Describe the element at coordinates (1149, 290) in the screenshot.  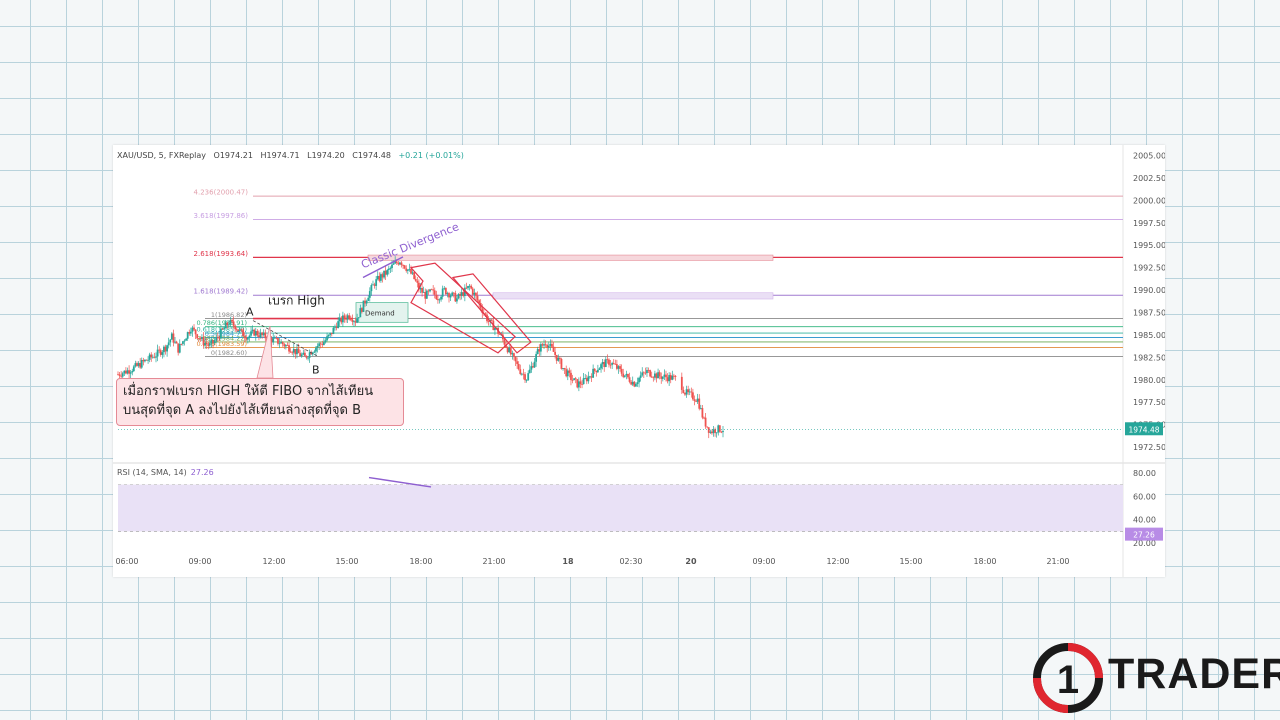
I see `y-axis-tick: 1990.00` at that location.